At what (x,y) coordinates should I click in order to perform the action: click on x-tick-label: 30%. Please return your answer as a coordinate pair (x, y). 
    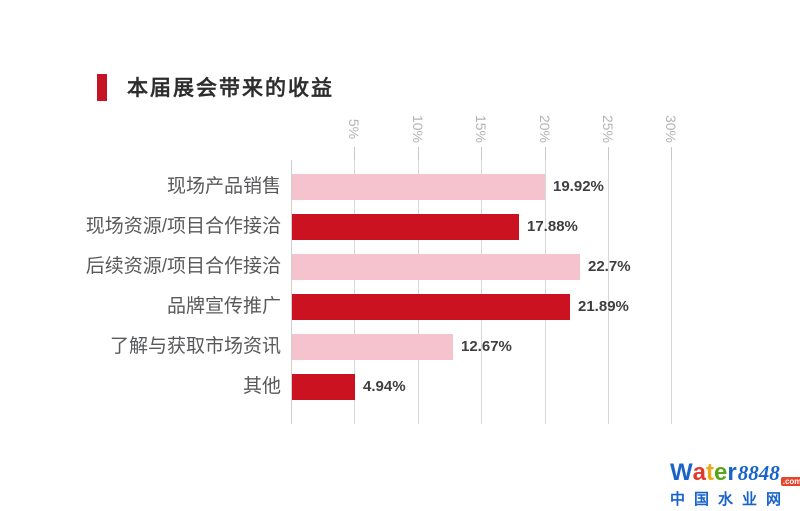
    Looking at the image, I should click on (671, 129).